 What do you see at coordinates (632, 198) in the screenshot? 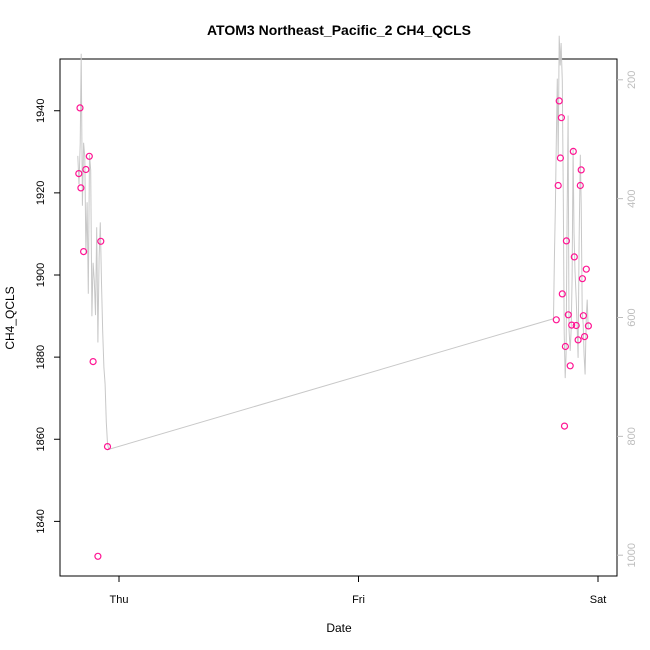
I see `y2-tick-label: 400` at bounding box center [632, 198].